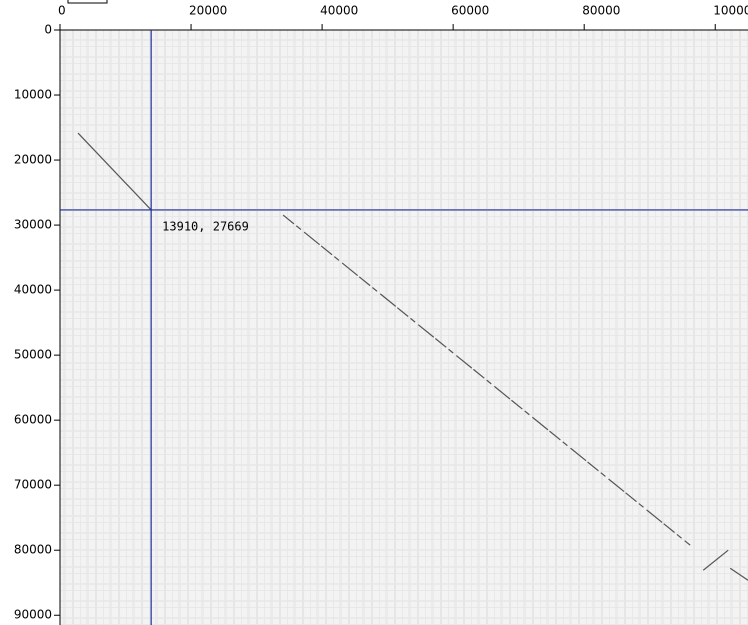 This screenshot has height=625, width=748. I want to click on x-tick-label: 60000, so click(470, 11).